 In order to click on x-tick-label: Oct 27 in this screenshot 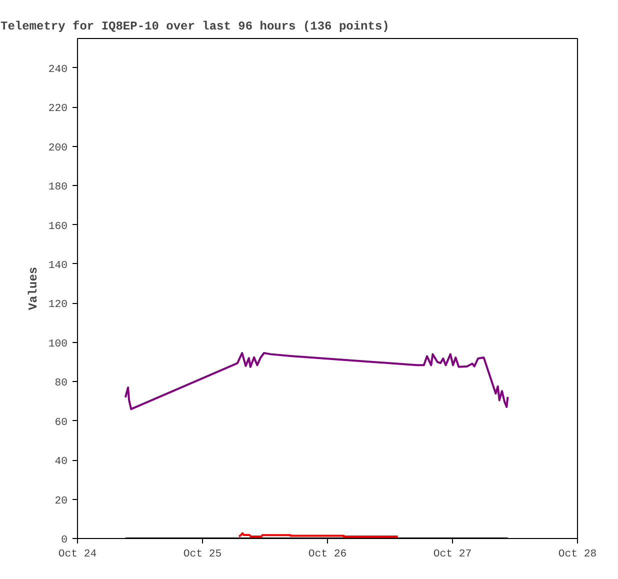, I will do `click(452, 554)`.